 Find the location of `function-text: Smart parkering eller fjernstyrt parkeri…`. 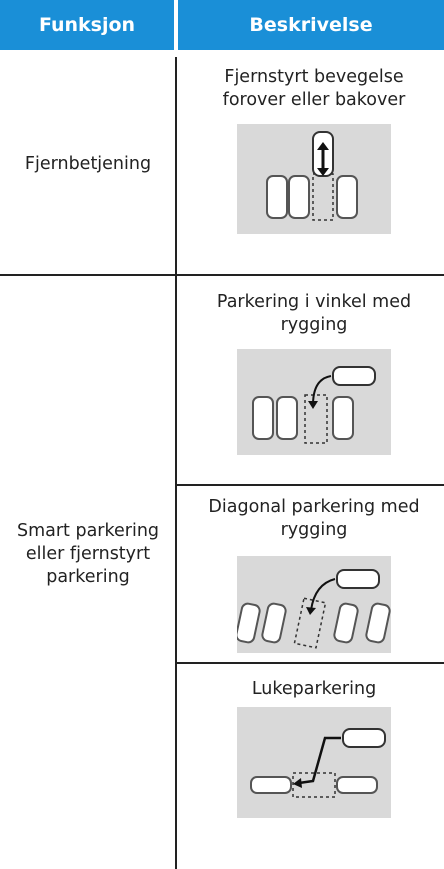

function-text: Smart parkering eller fjernstyrt parkeri… is located at coordinates (88, 554).